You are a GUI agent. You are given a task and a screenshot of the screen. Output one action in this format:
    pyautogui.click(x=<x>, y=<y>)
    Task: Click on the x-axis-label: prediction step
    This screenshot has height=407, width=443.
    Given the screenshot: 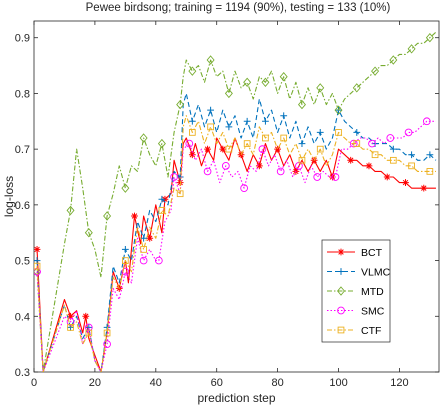 What is the action you would take?
    pyautogui.click(x=236, y=398)
    